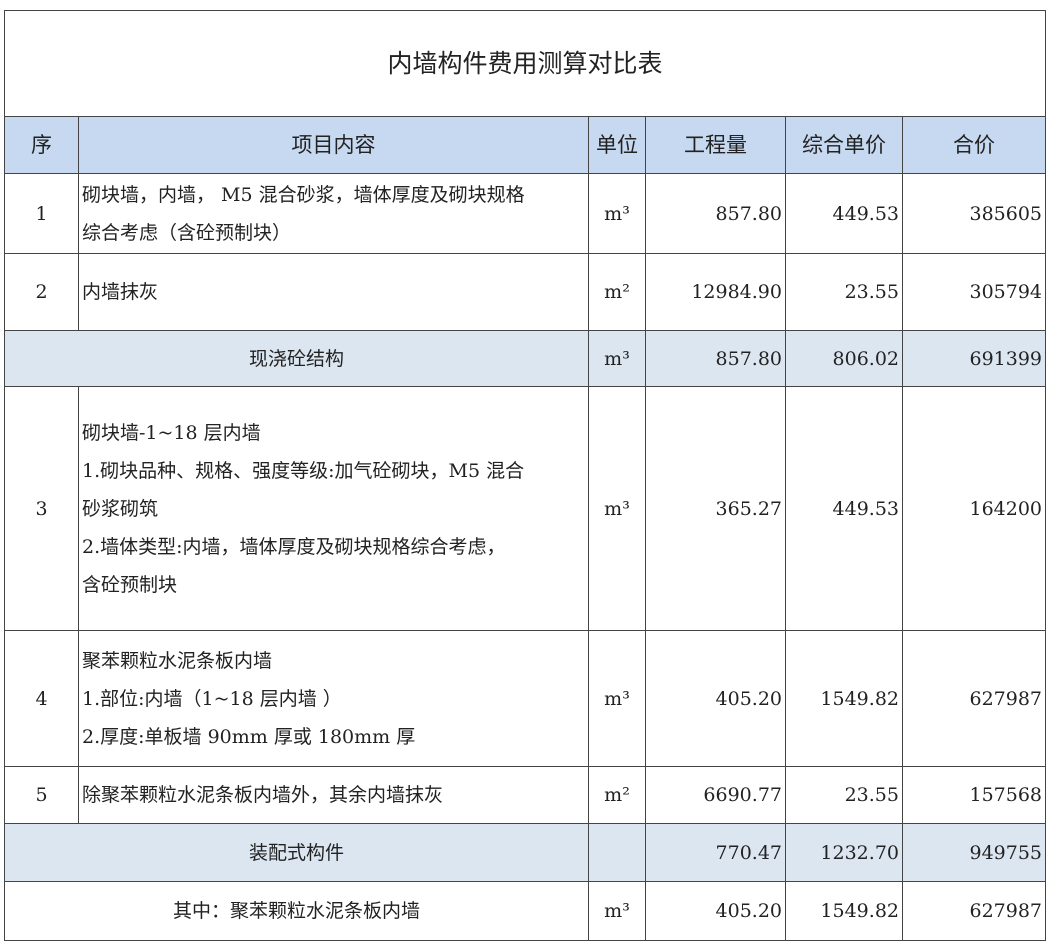 This screenshot has height=951, width=1052. What do you see at coordinates (974, 508) in the screenshot?
I see `total-price: 164200` at bounding box center [974, 508].